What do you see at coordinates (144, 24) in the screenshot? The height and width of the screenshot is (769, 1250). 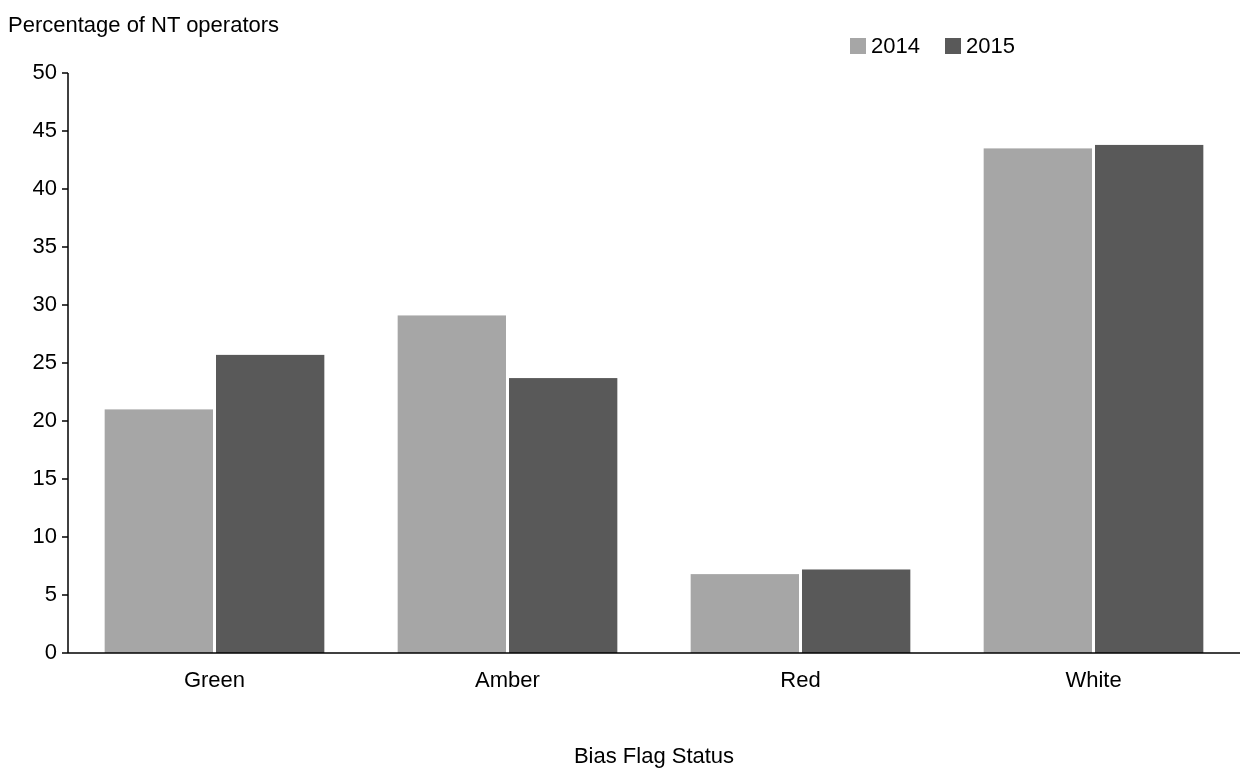 I see `y-axis-title: Percentage of NT operators` at bounding box center [144, 24].